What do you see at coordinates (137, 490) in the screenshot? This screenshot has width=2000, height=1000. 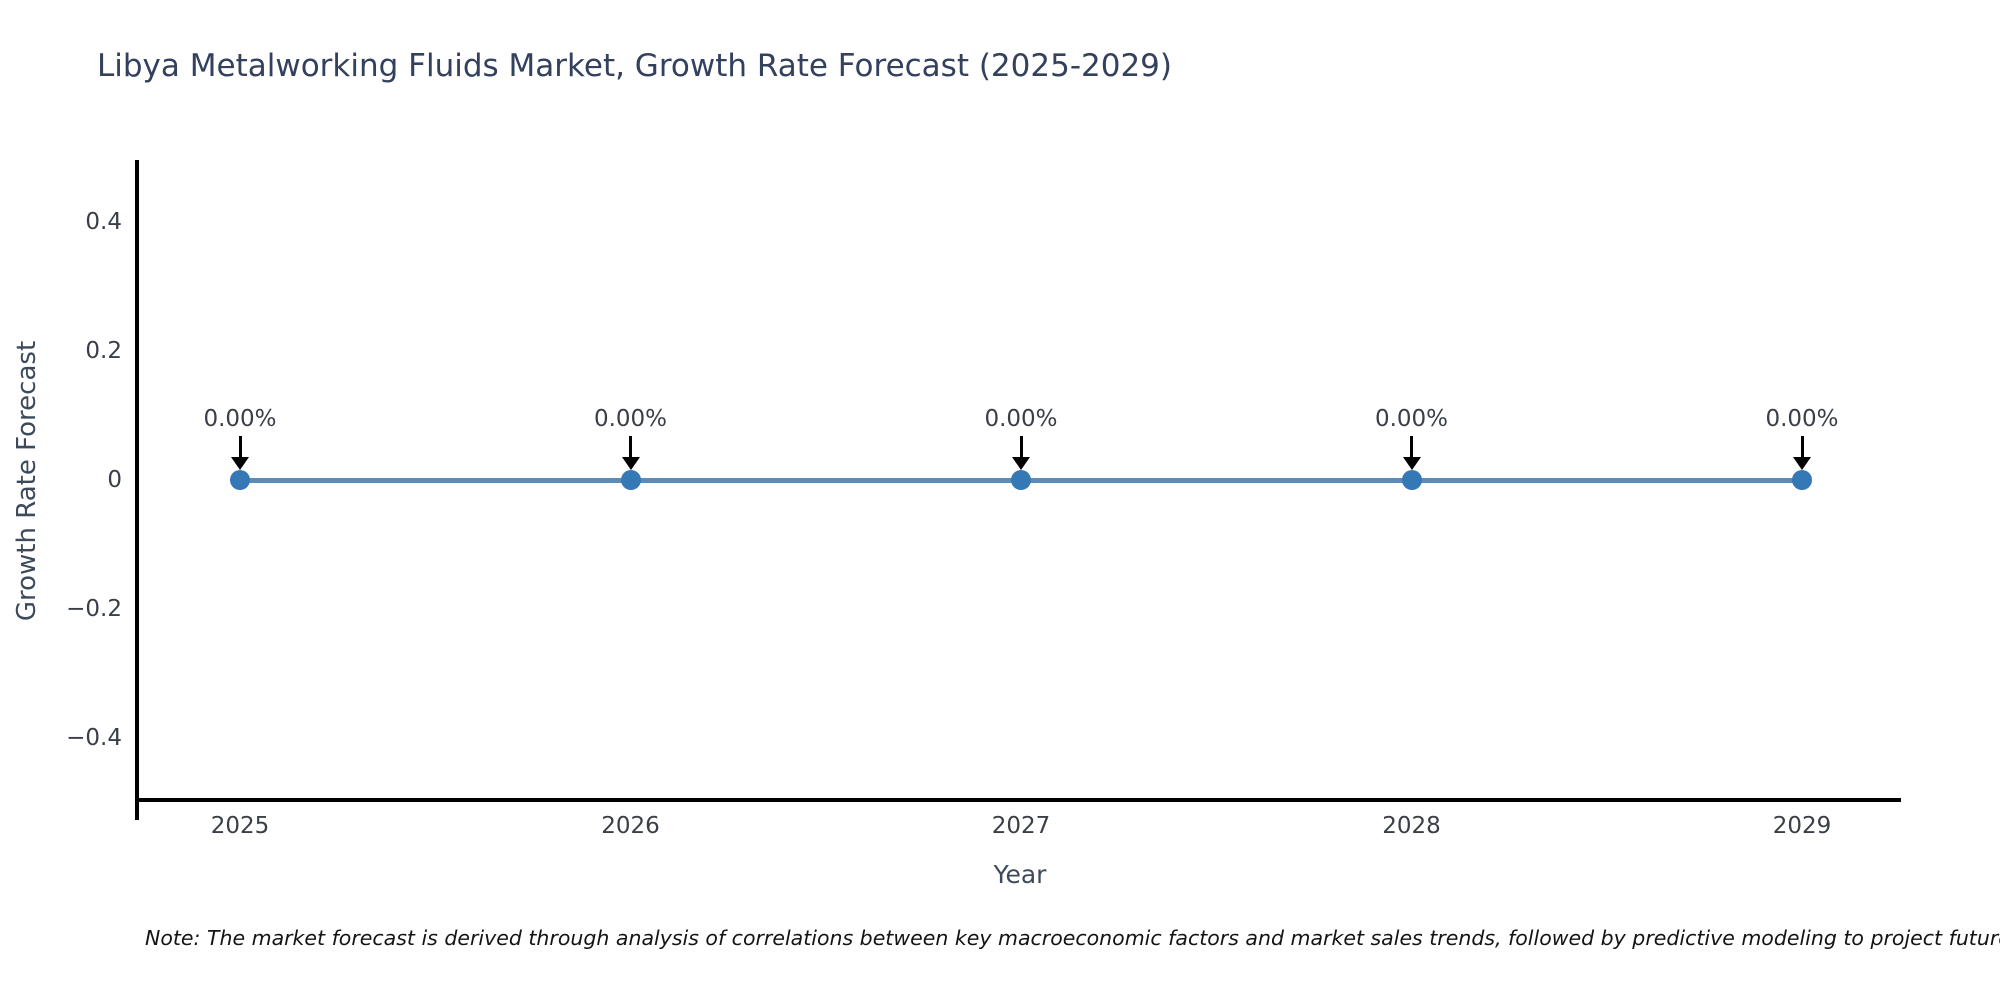 I see `y-axis-line` at bounding box center [137, 490].